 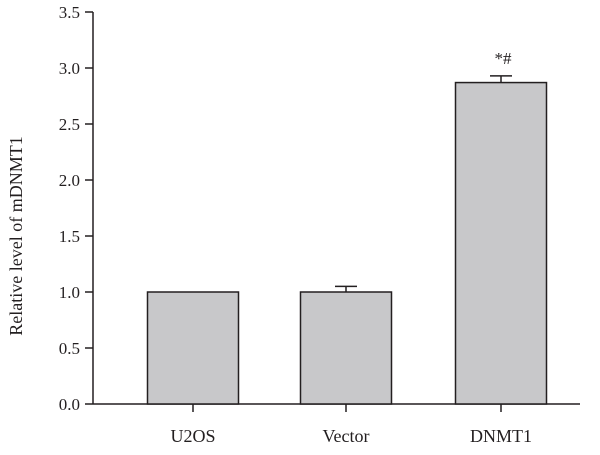 I want to click on y-axis-label: Relative level of mDNMT1, so click(x=16, y=235).